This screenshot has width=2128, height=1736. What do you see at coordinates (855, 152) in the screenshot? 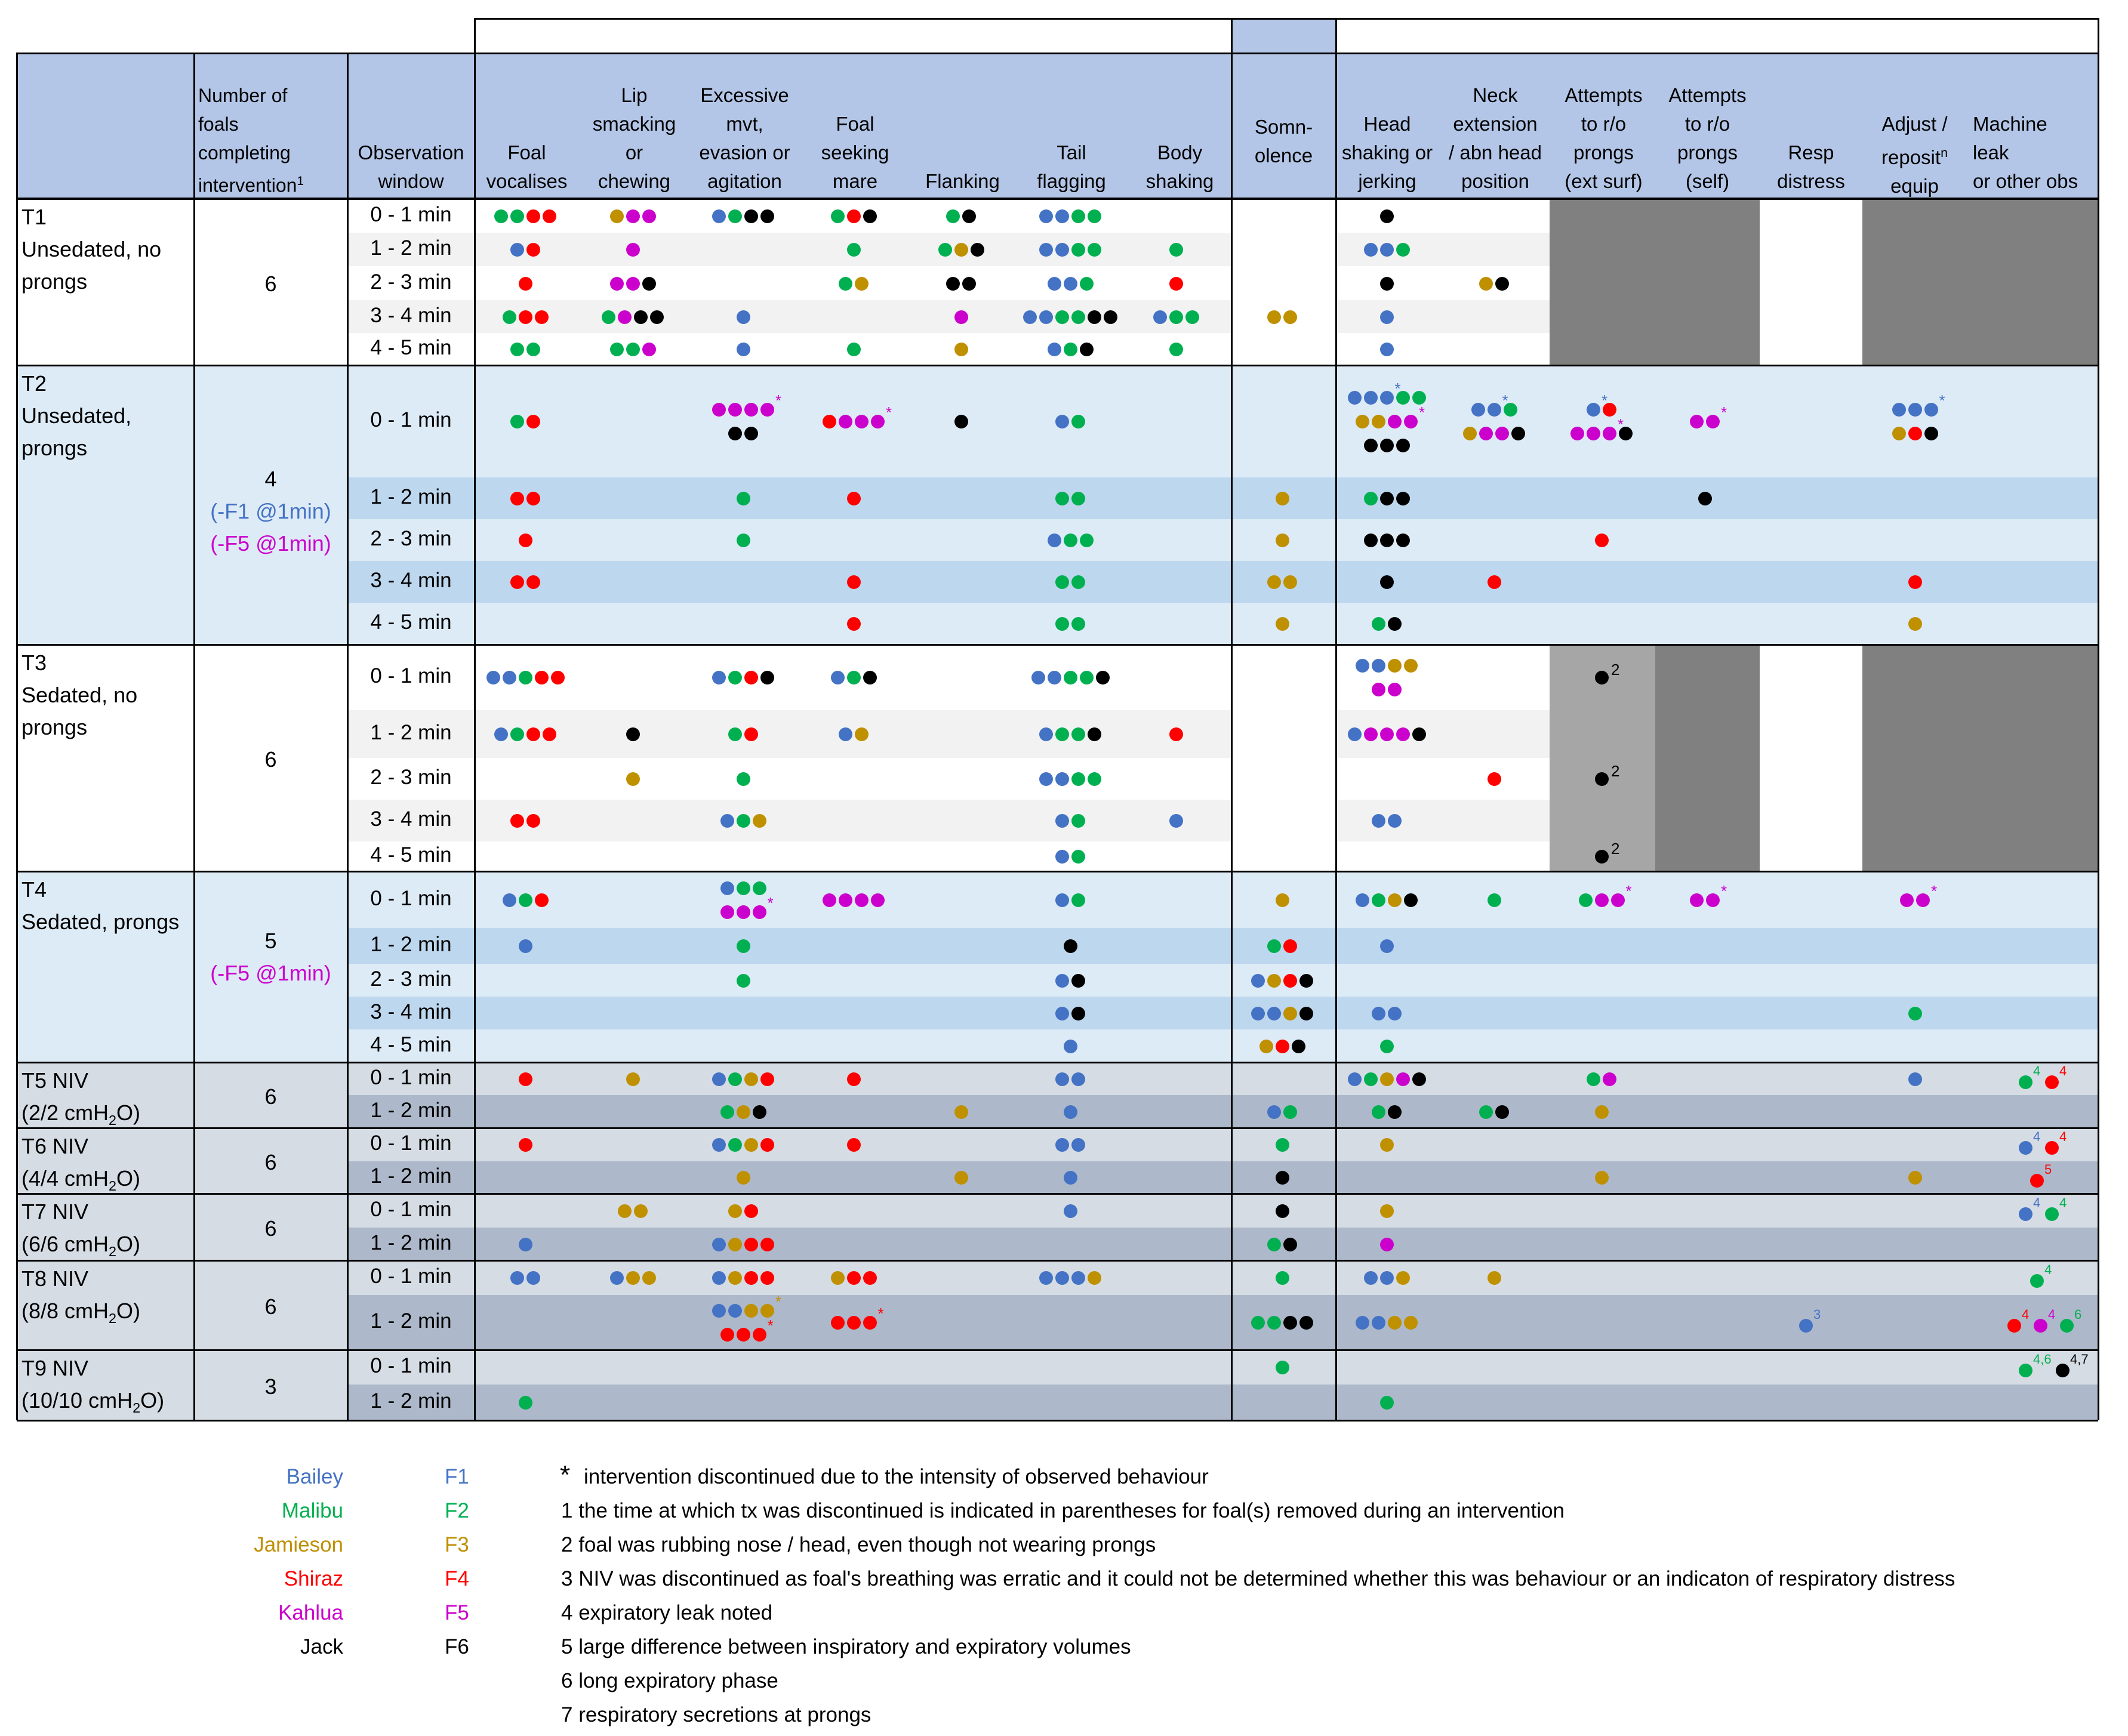
I see `col-3: Foal seeking mare` at bounding box center [855, 152].